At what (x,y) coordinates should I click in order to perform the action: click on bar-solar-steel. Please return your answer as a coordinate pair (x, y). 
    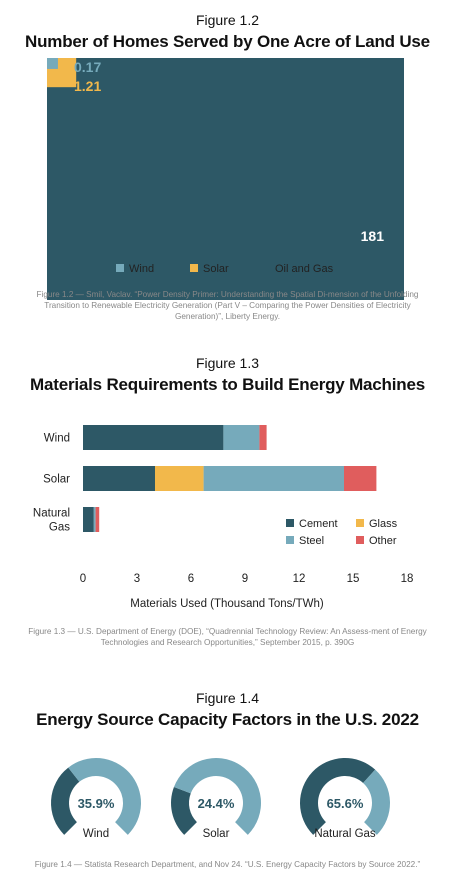
    Looking at the image, I should click on (273, 478).